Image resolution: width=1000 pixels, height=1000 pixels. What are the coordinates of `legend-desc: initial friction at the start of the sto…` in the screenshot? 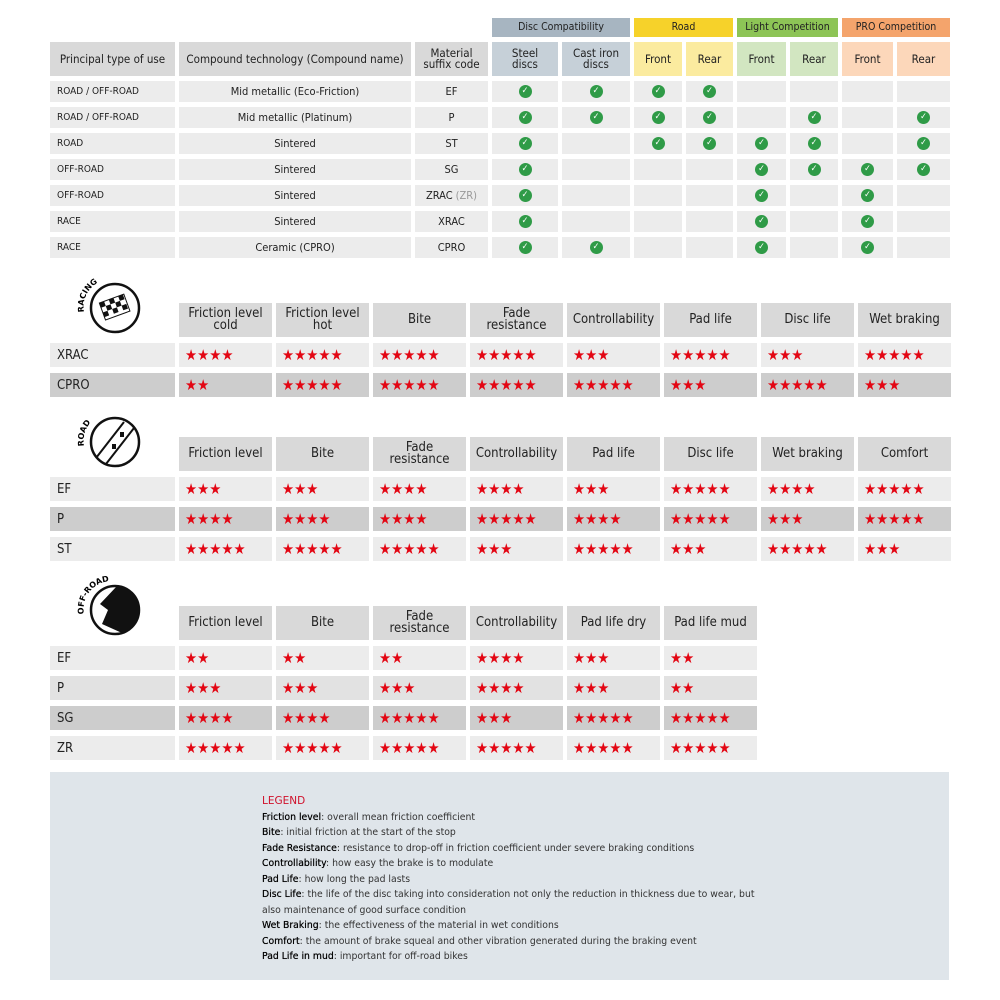 It's located at (371, 832).